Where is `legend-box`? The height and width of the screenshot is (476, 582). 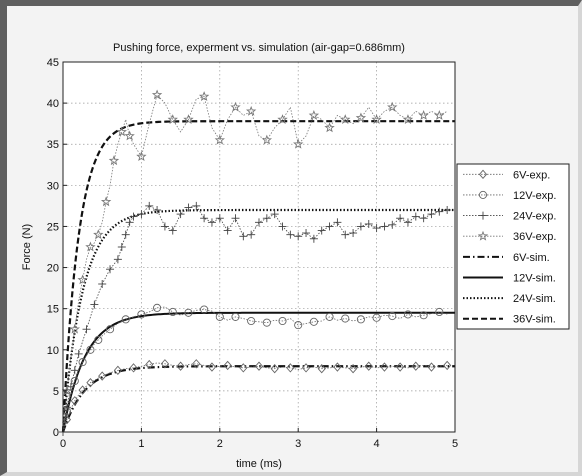 legend-box is located at coordinates (513, 246).